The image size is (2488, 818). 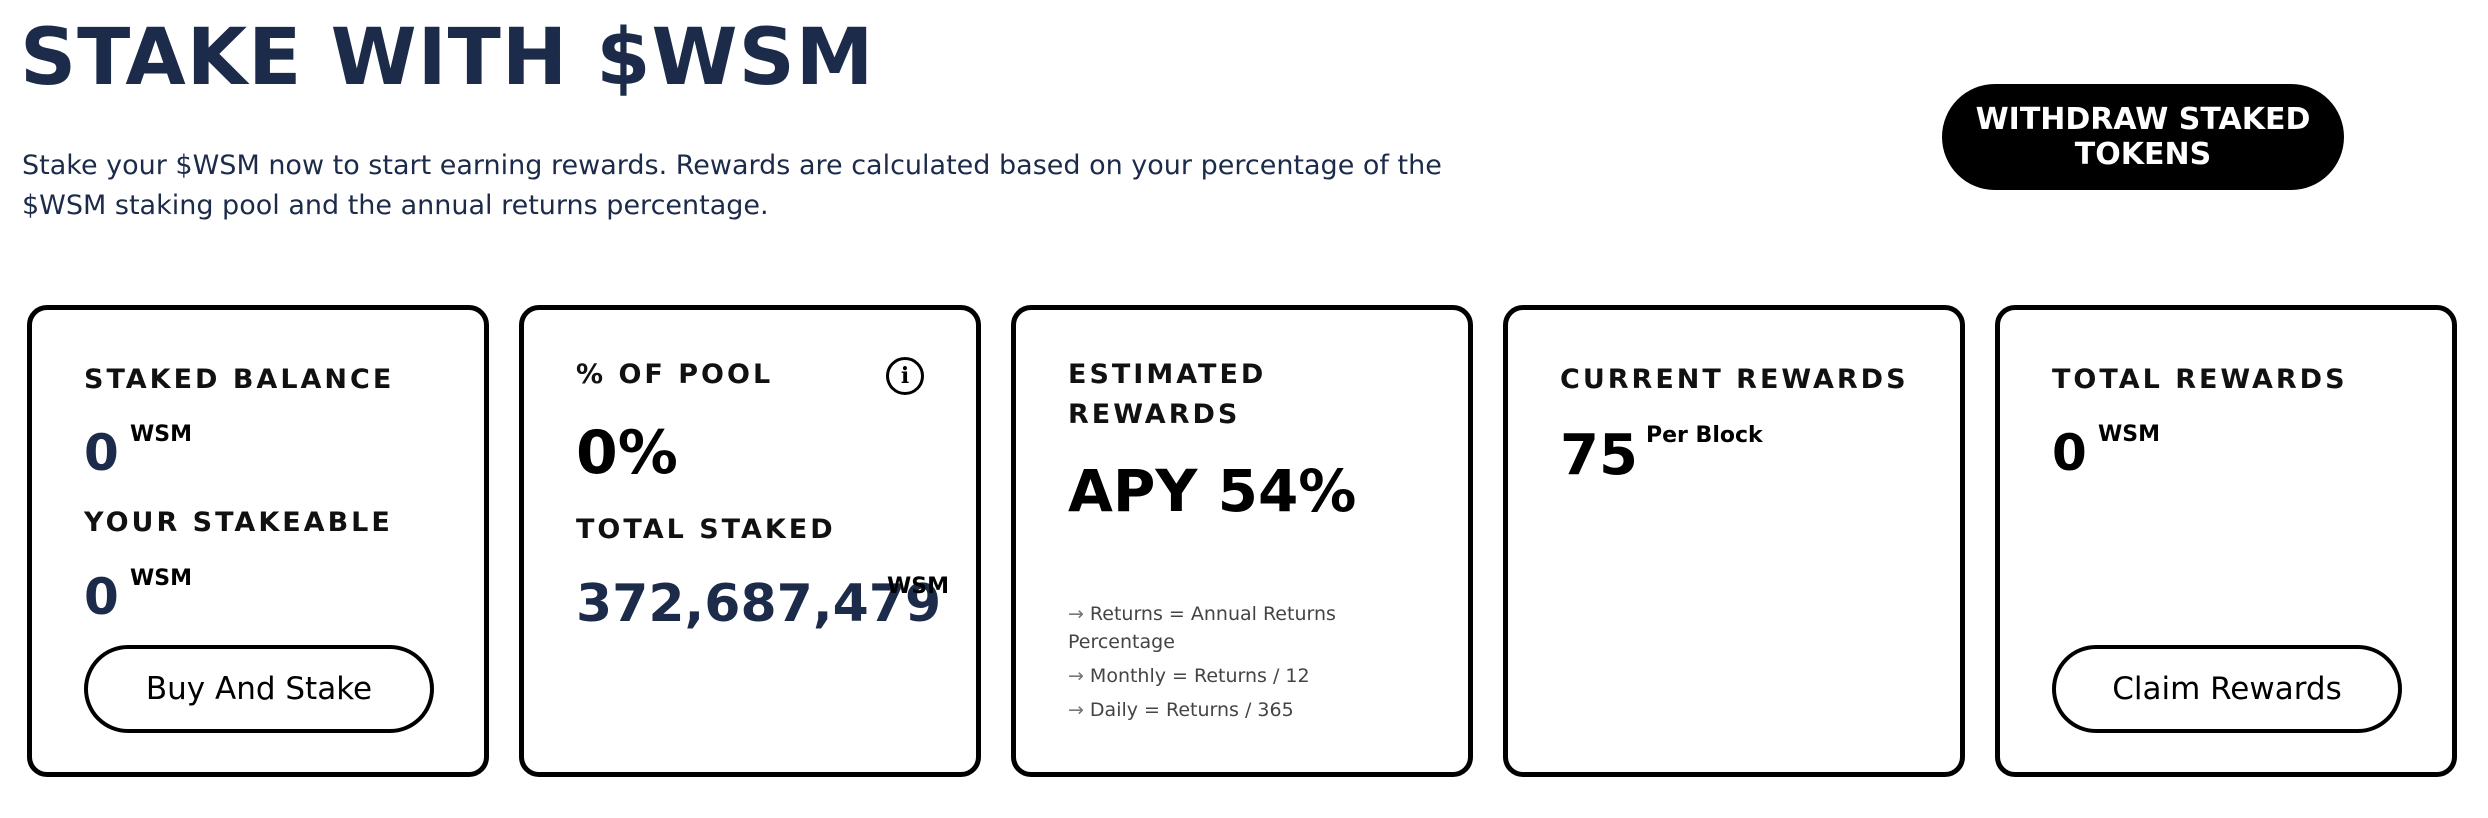 I want to click on estimated-rewards-label: ESTIMATED REWARDS, so click(x=1167, y=394).